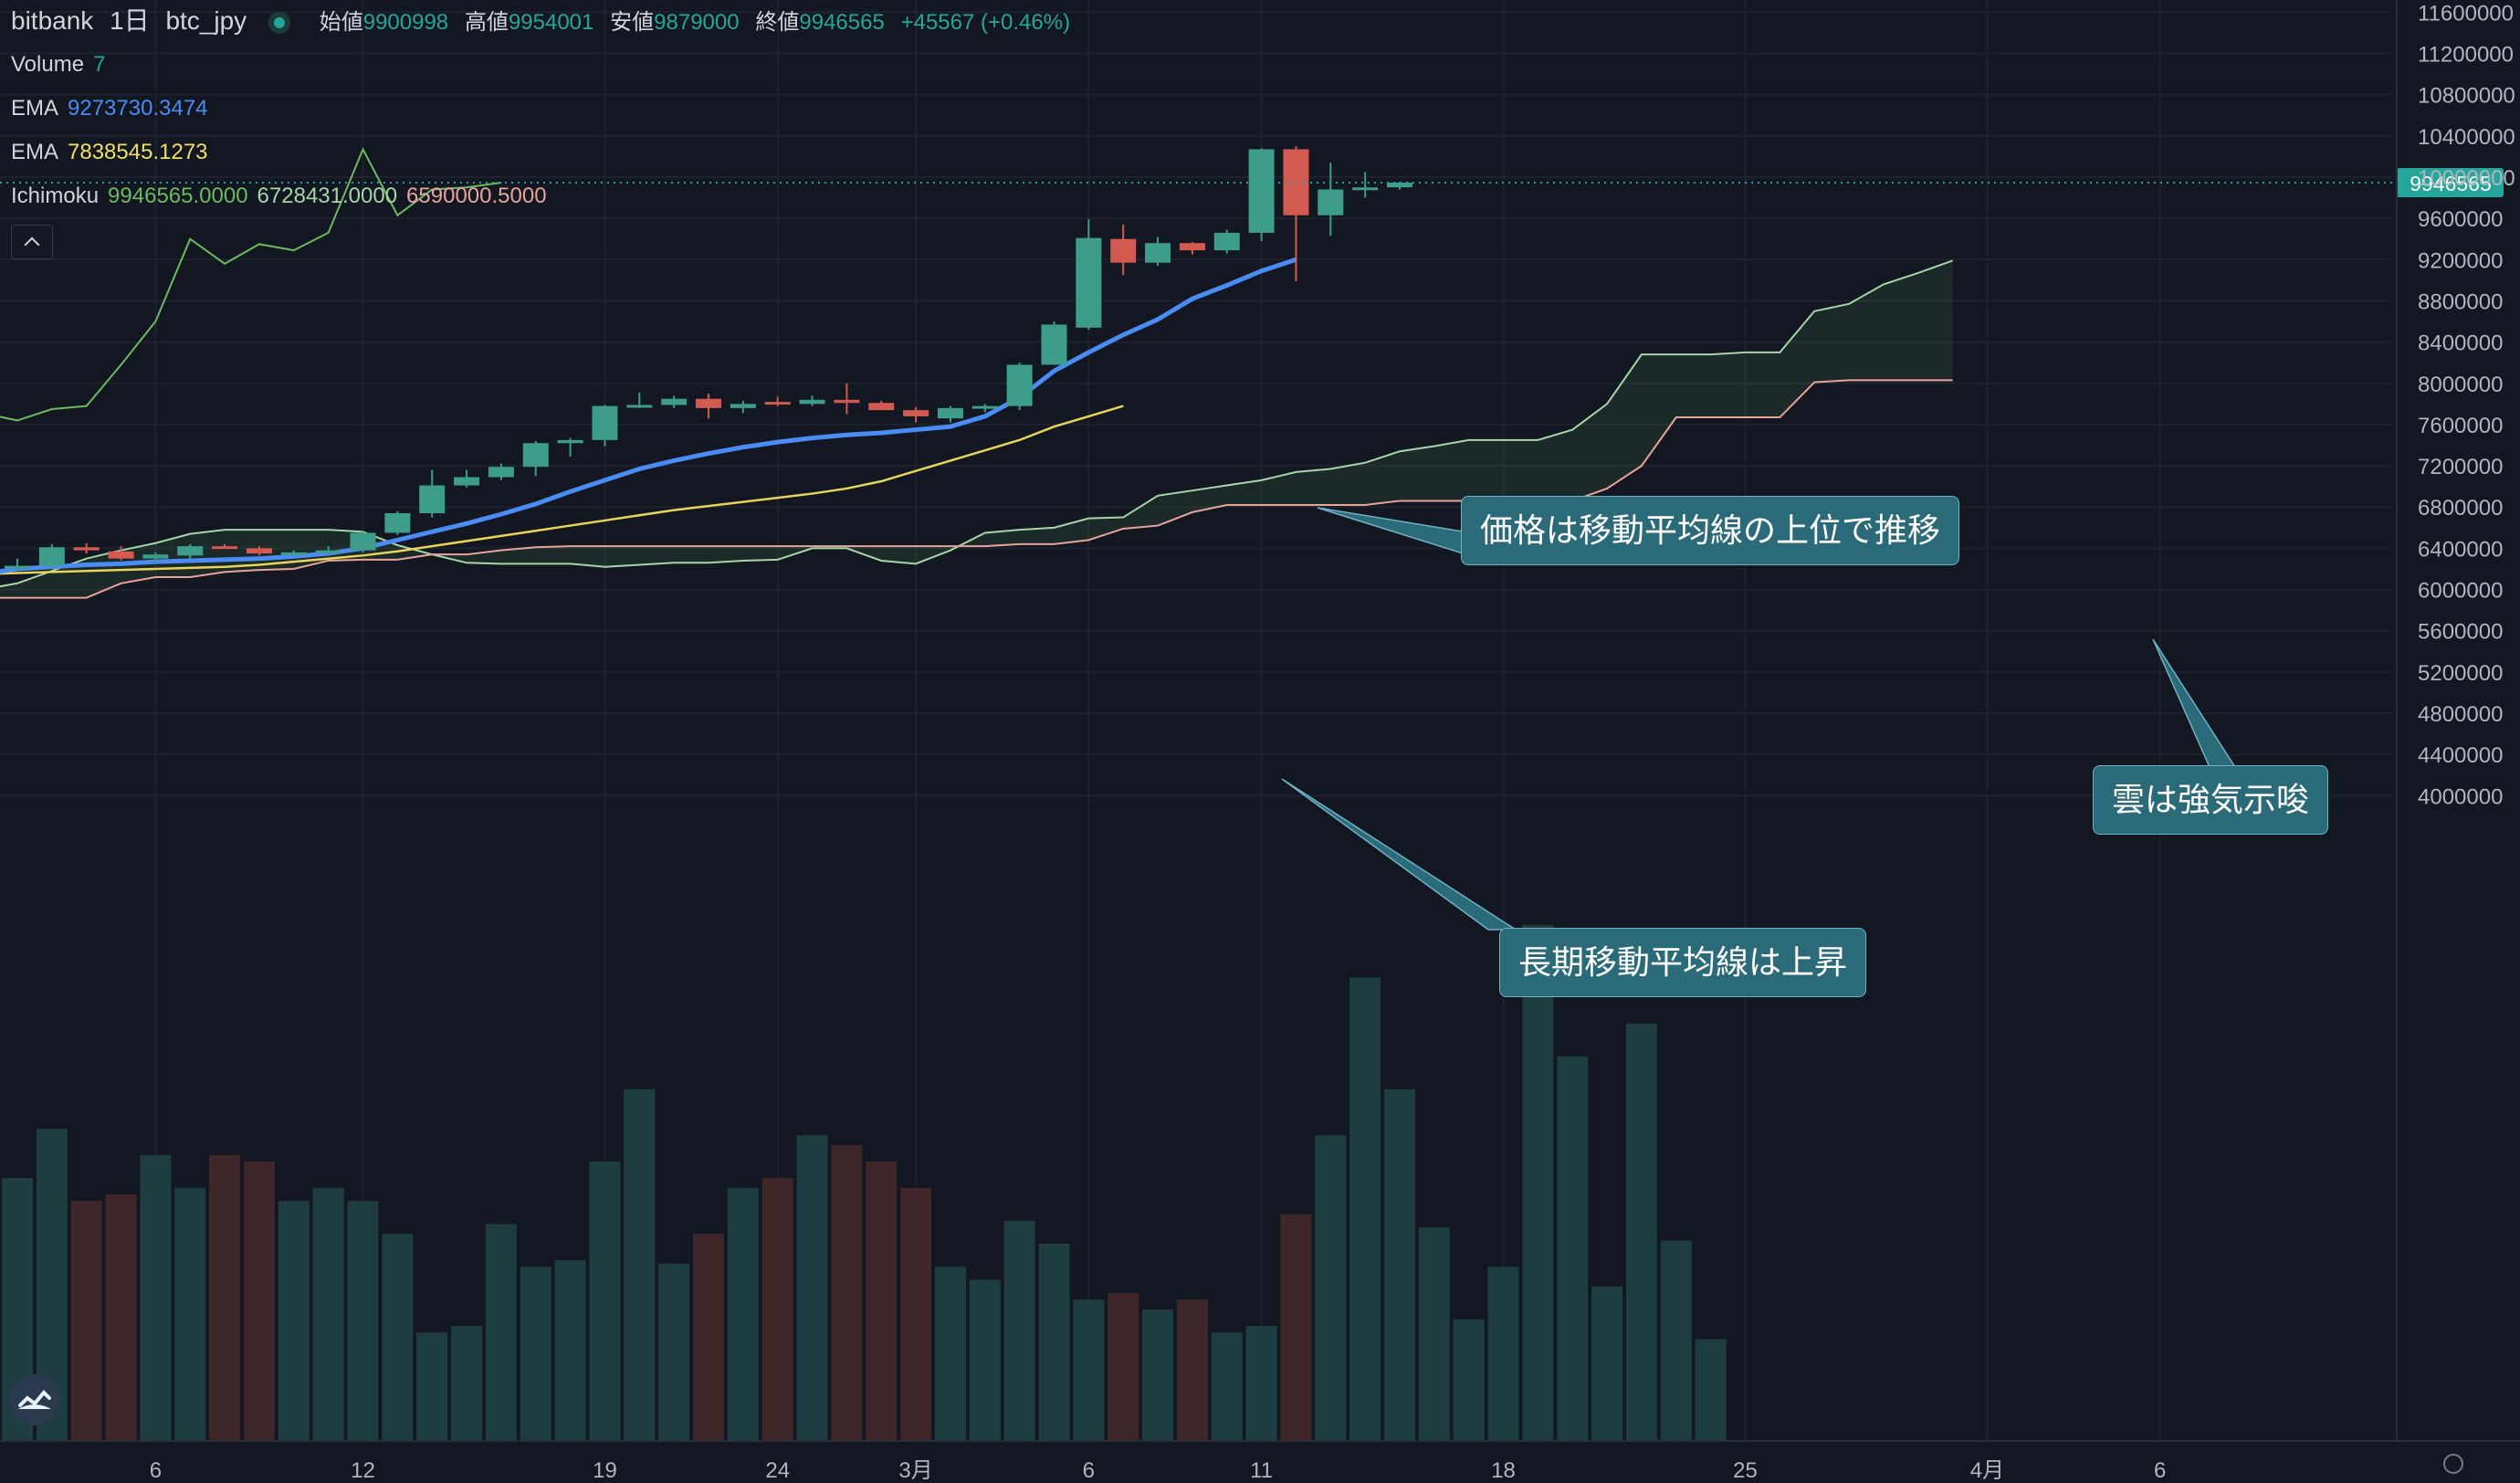 The height and width of the screenshot is (1483, 2520). I want to click on ohlc-high-label: 高値, so click(486, 23).